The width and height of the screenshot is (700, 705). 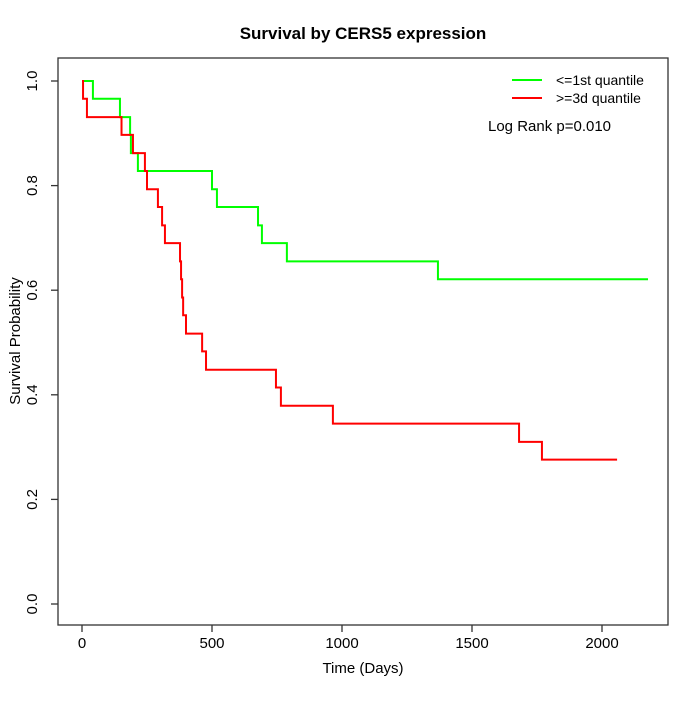 I want to click on legend-label-third-quantile: >=3d quantile, so click(x=598, y=98).